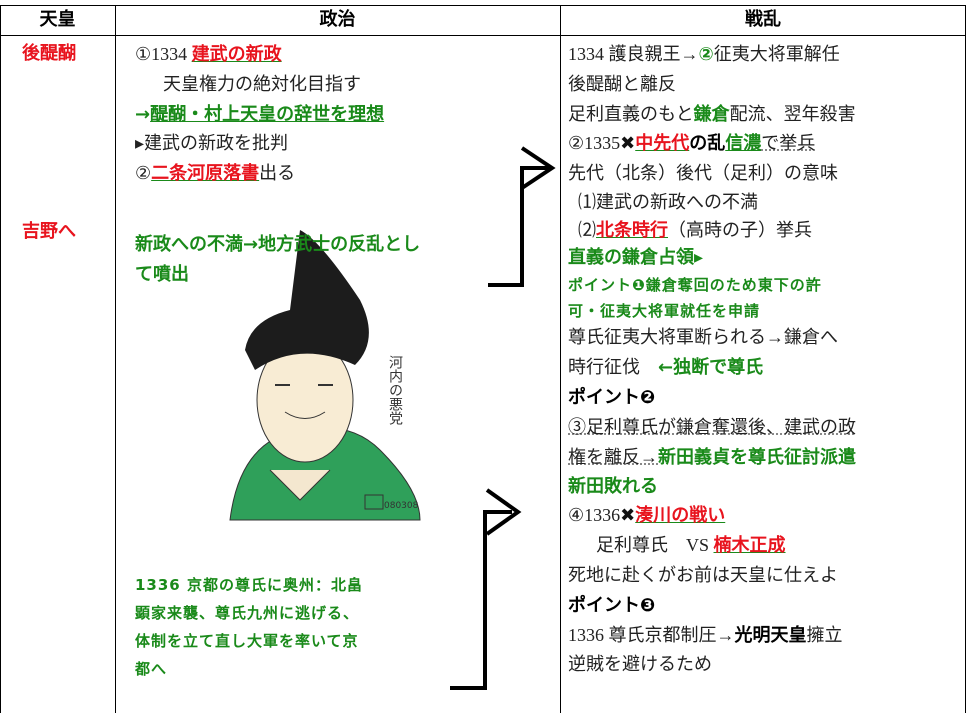  I want to click on text-segment: 新田敗れる, so click(613, 486).